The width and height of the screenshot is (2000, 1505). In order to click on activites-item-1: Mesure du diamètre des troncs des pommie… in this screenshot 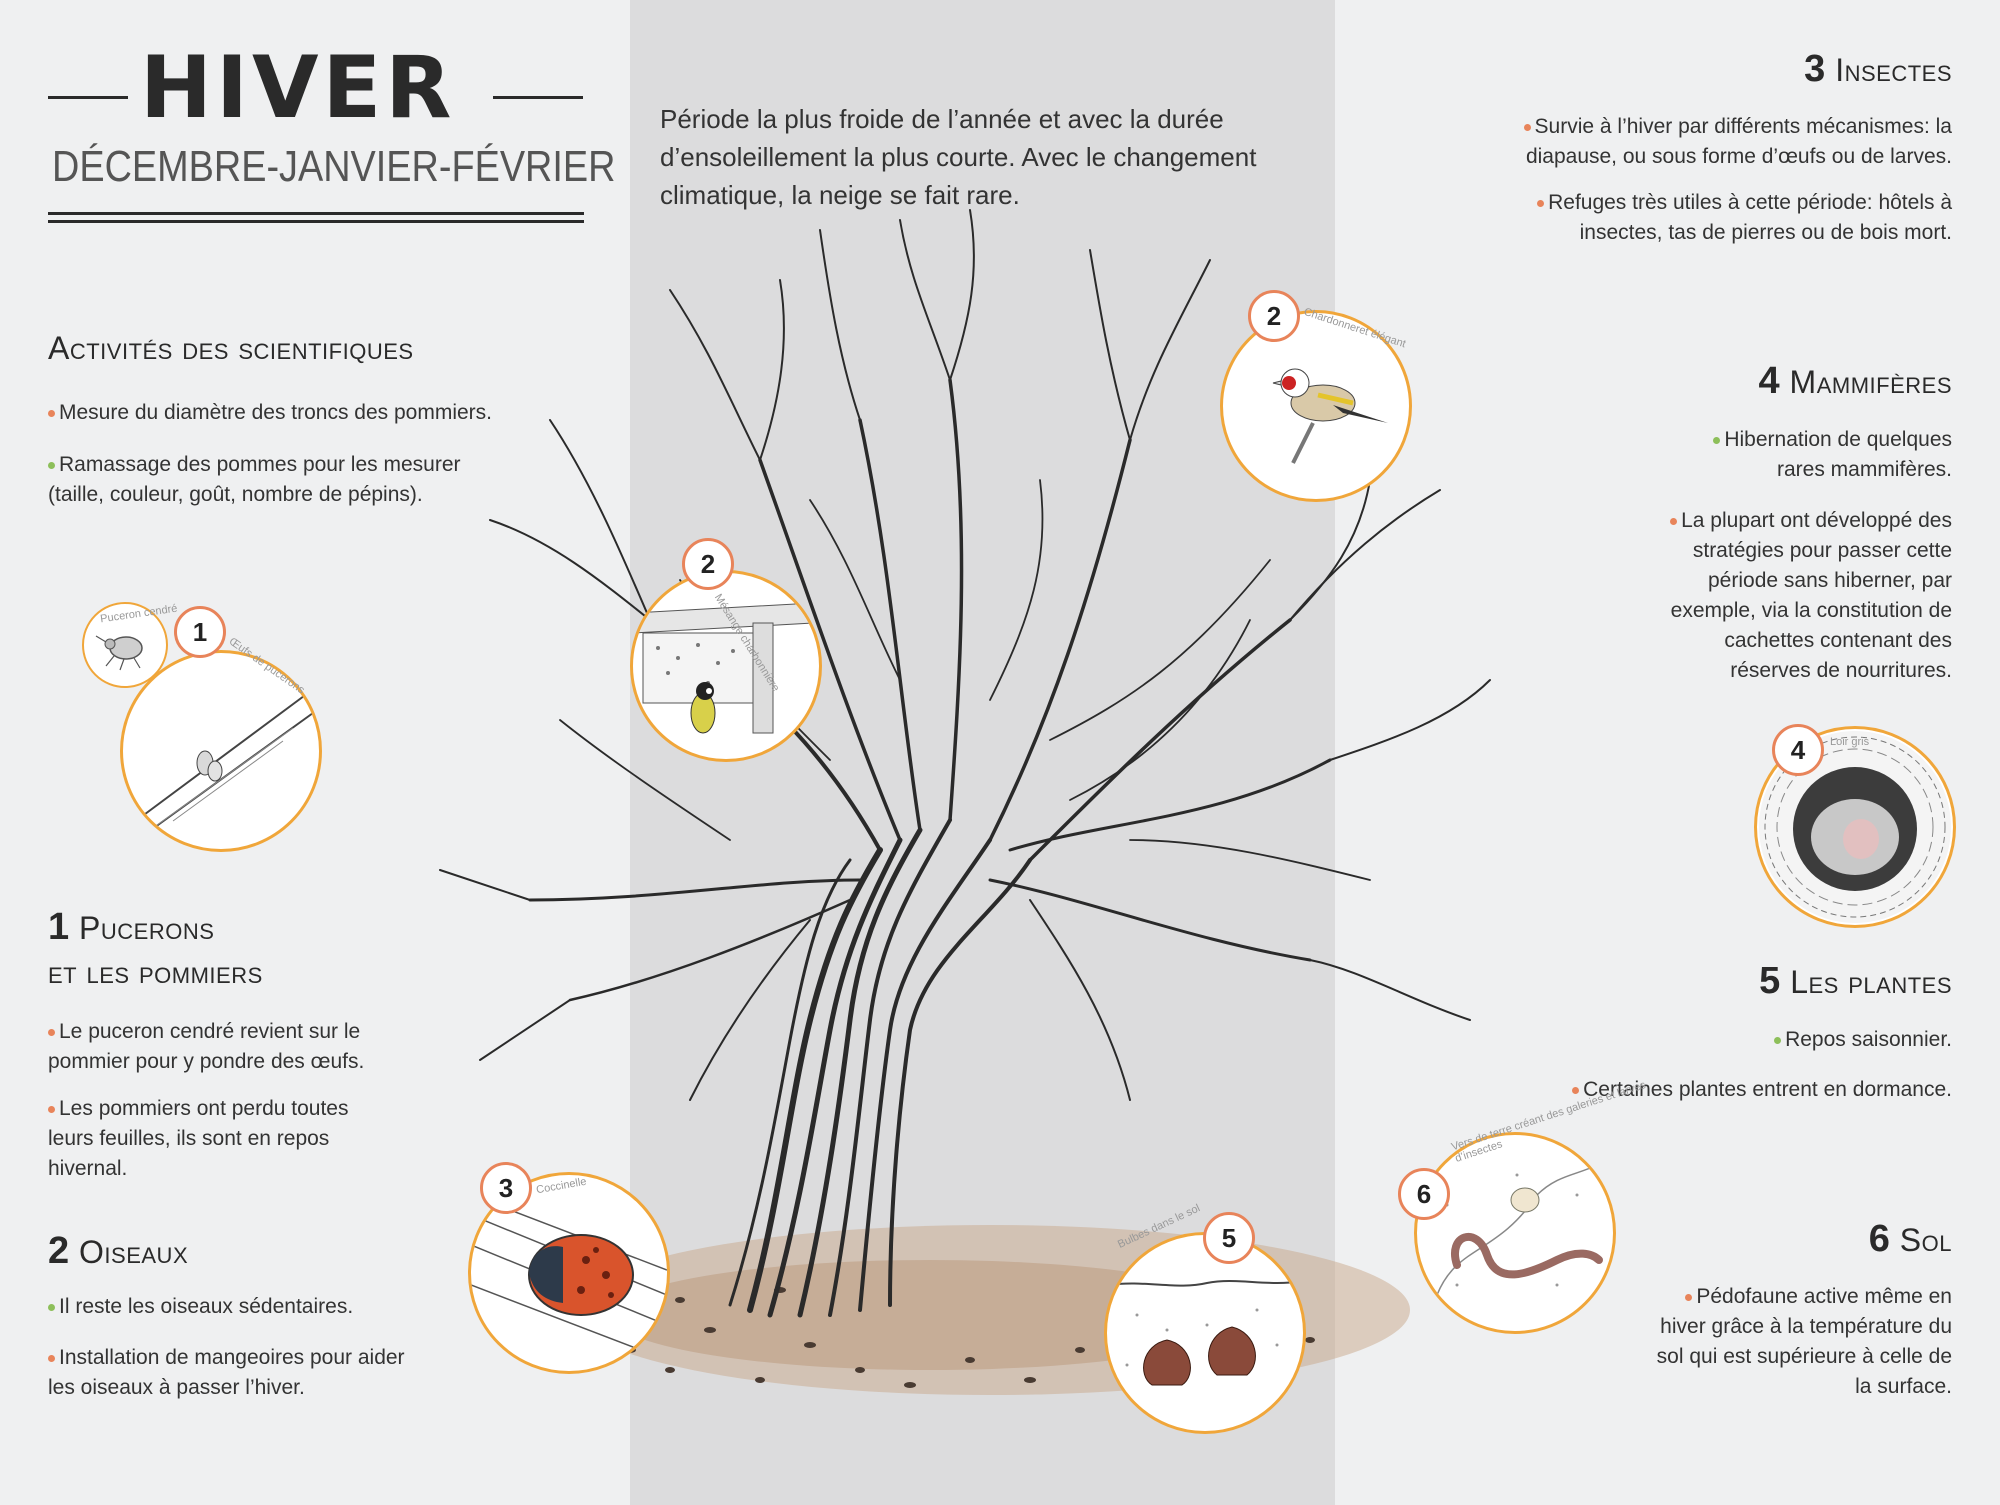, I will do `click(298, 413)`.